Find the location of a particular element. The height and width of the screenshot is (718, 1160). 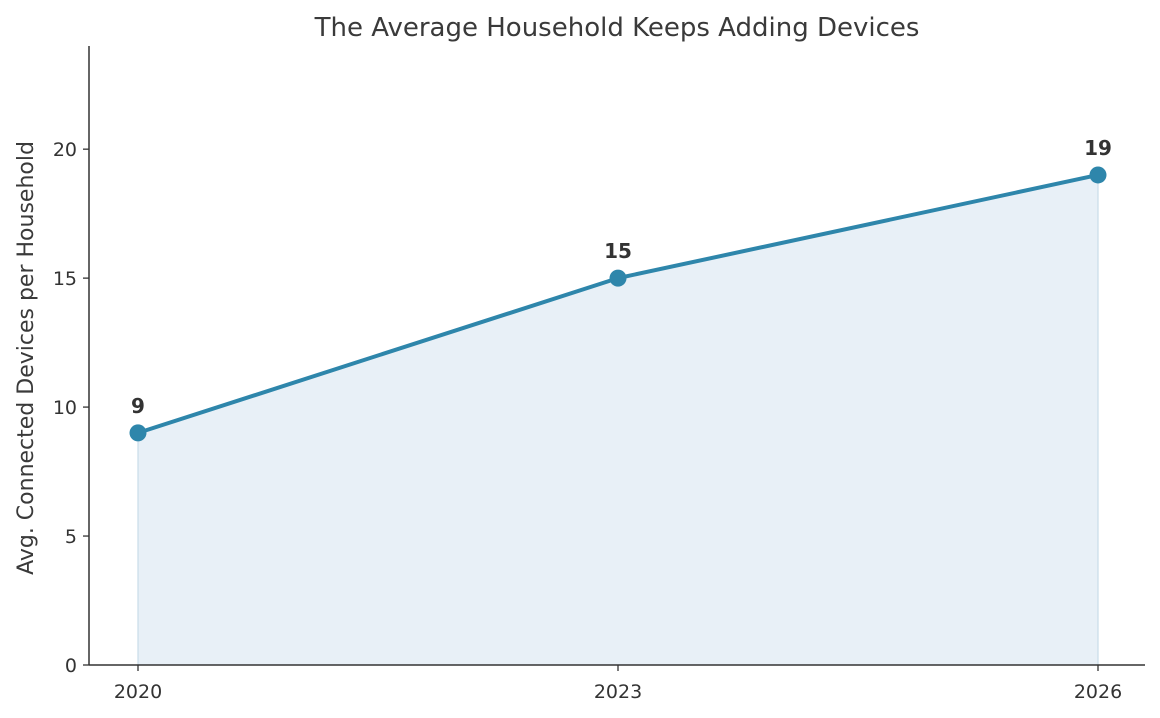

x-tick-label-2023: 2023 is located at coordinates (618, 692).